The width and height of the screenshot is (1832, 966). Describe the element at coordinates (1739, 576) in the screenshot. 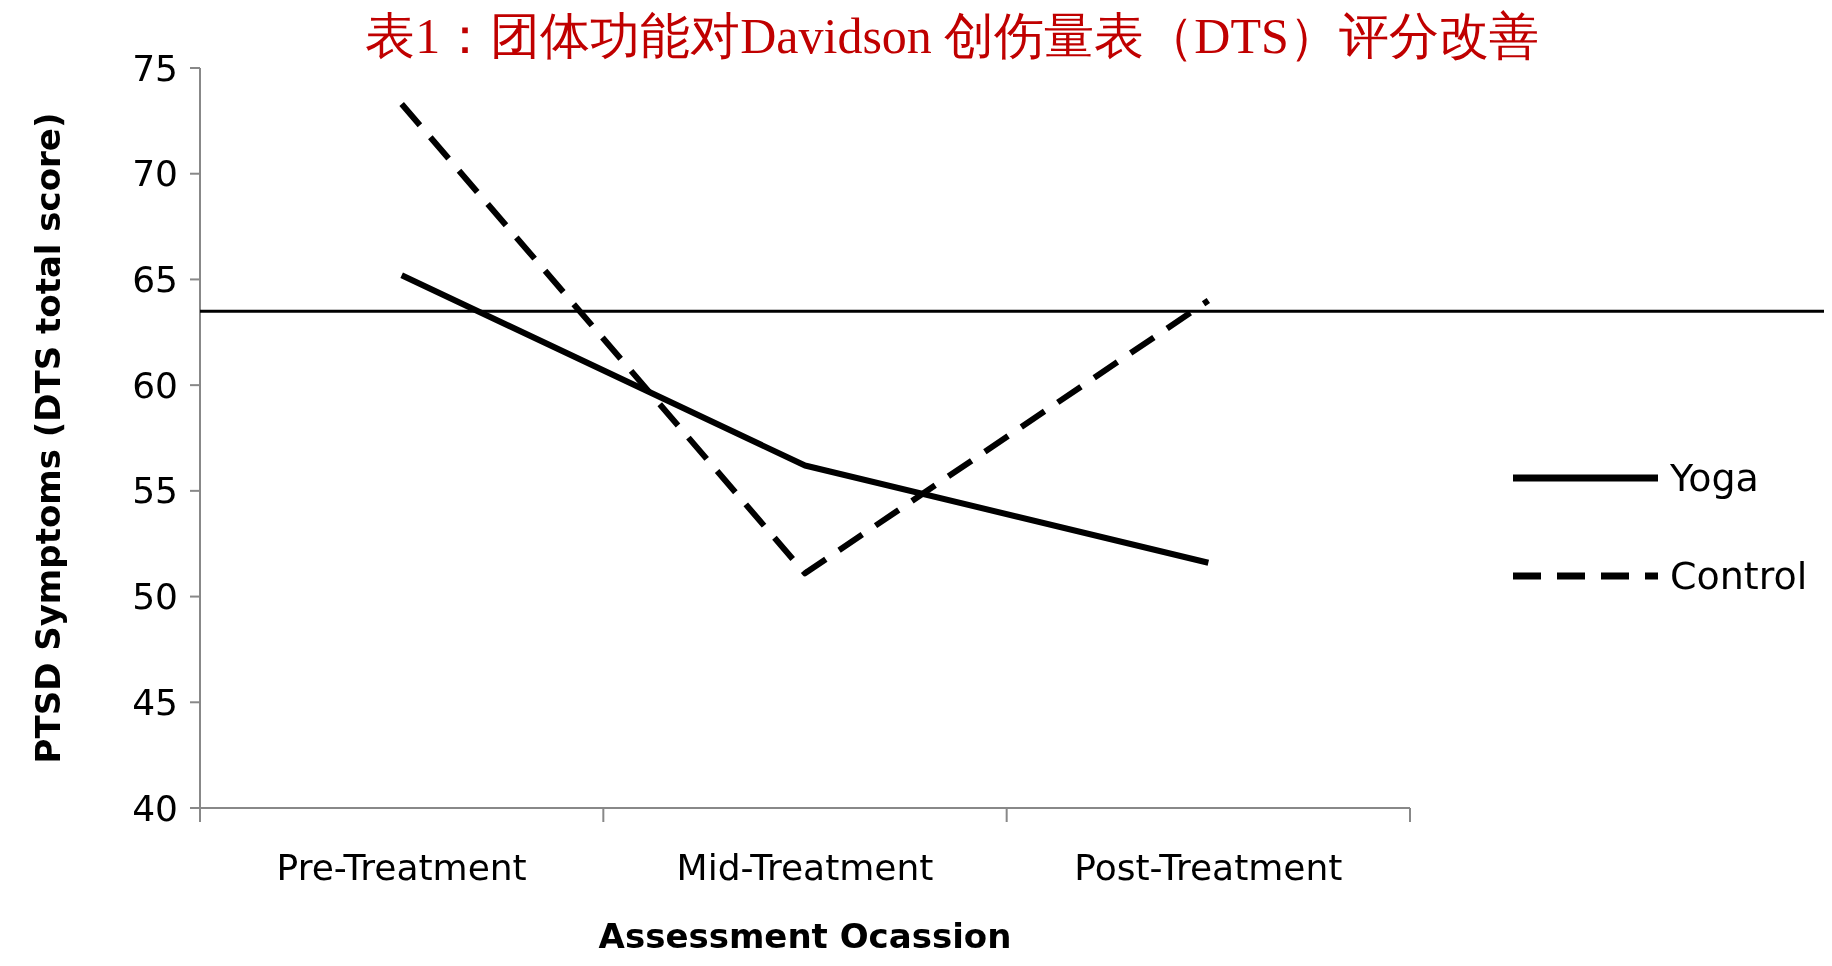

I see `legend-label: Control` at that location.